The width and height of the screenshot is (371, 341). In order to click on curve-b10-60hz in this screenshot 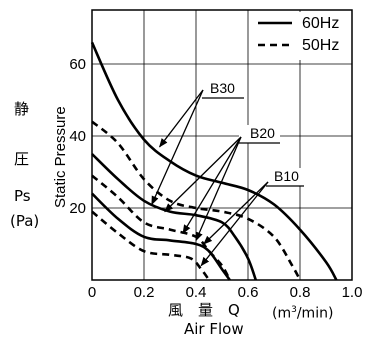, I will do `click(161, 236)`.